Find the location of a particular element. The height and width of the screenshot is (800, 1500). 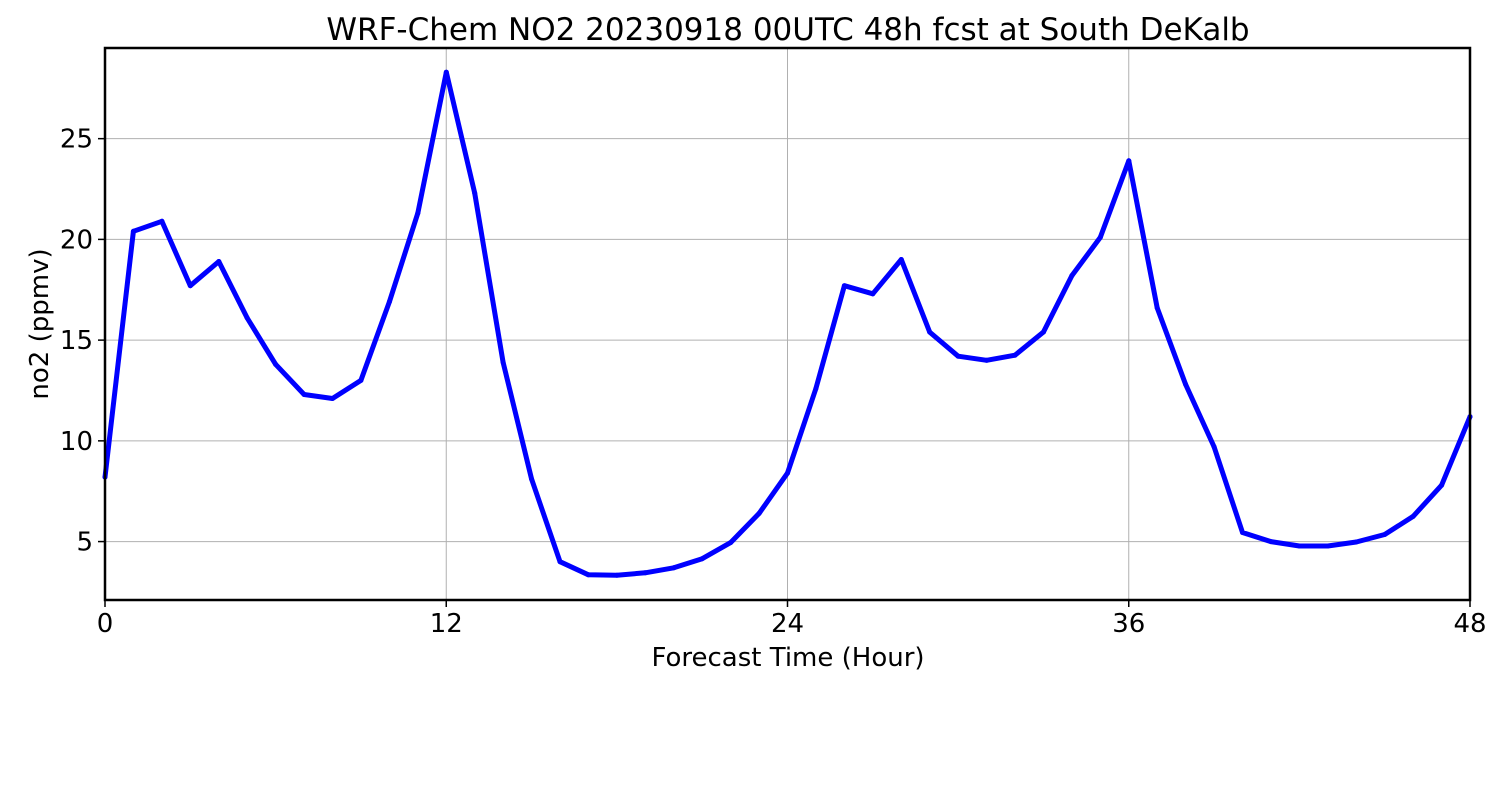

y-tick-label: 20 is located at coordinates (76, 240).